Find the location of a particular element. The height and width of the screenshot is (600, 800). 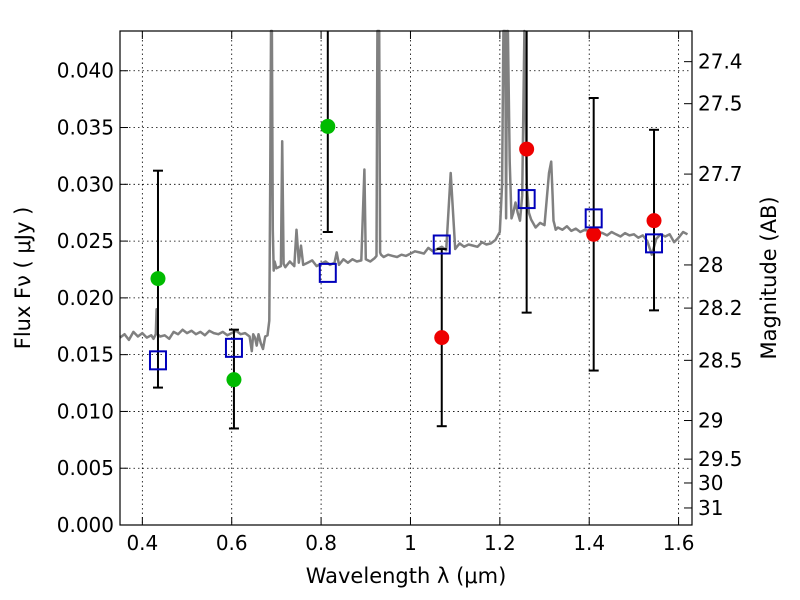

x-tick-label: 1 is located at coordinates (410, 543).